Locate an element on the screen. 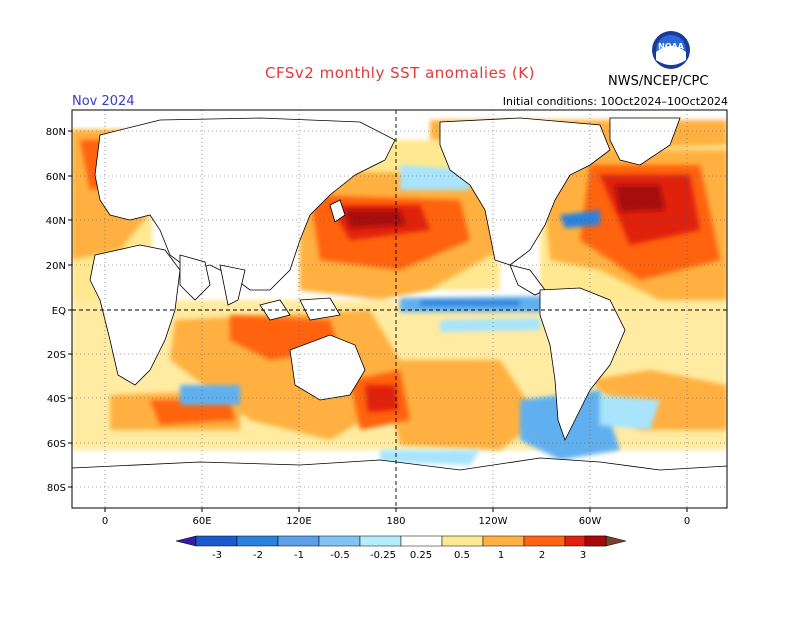 This screenshot has width=800, height=618. colorbar-tick: -1 is located at coordinates (299, 555).